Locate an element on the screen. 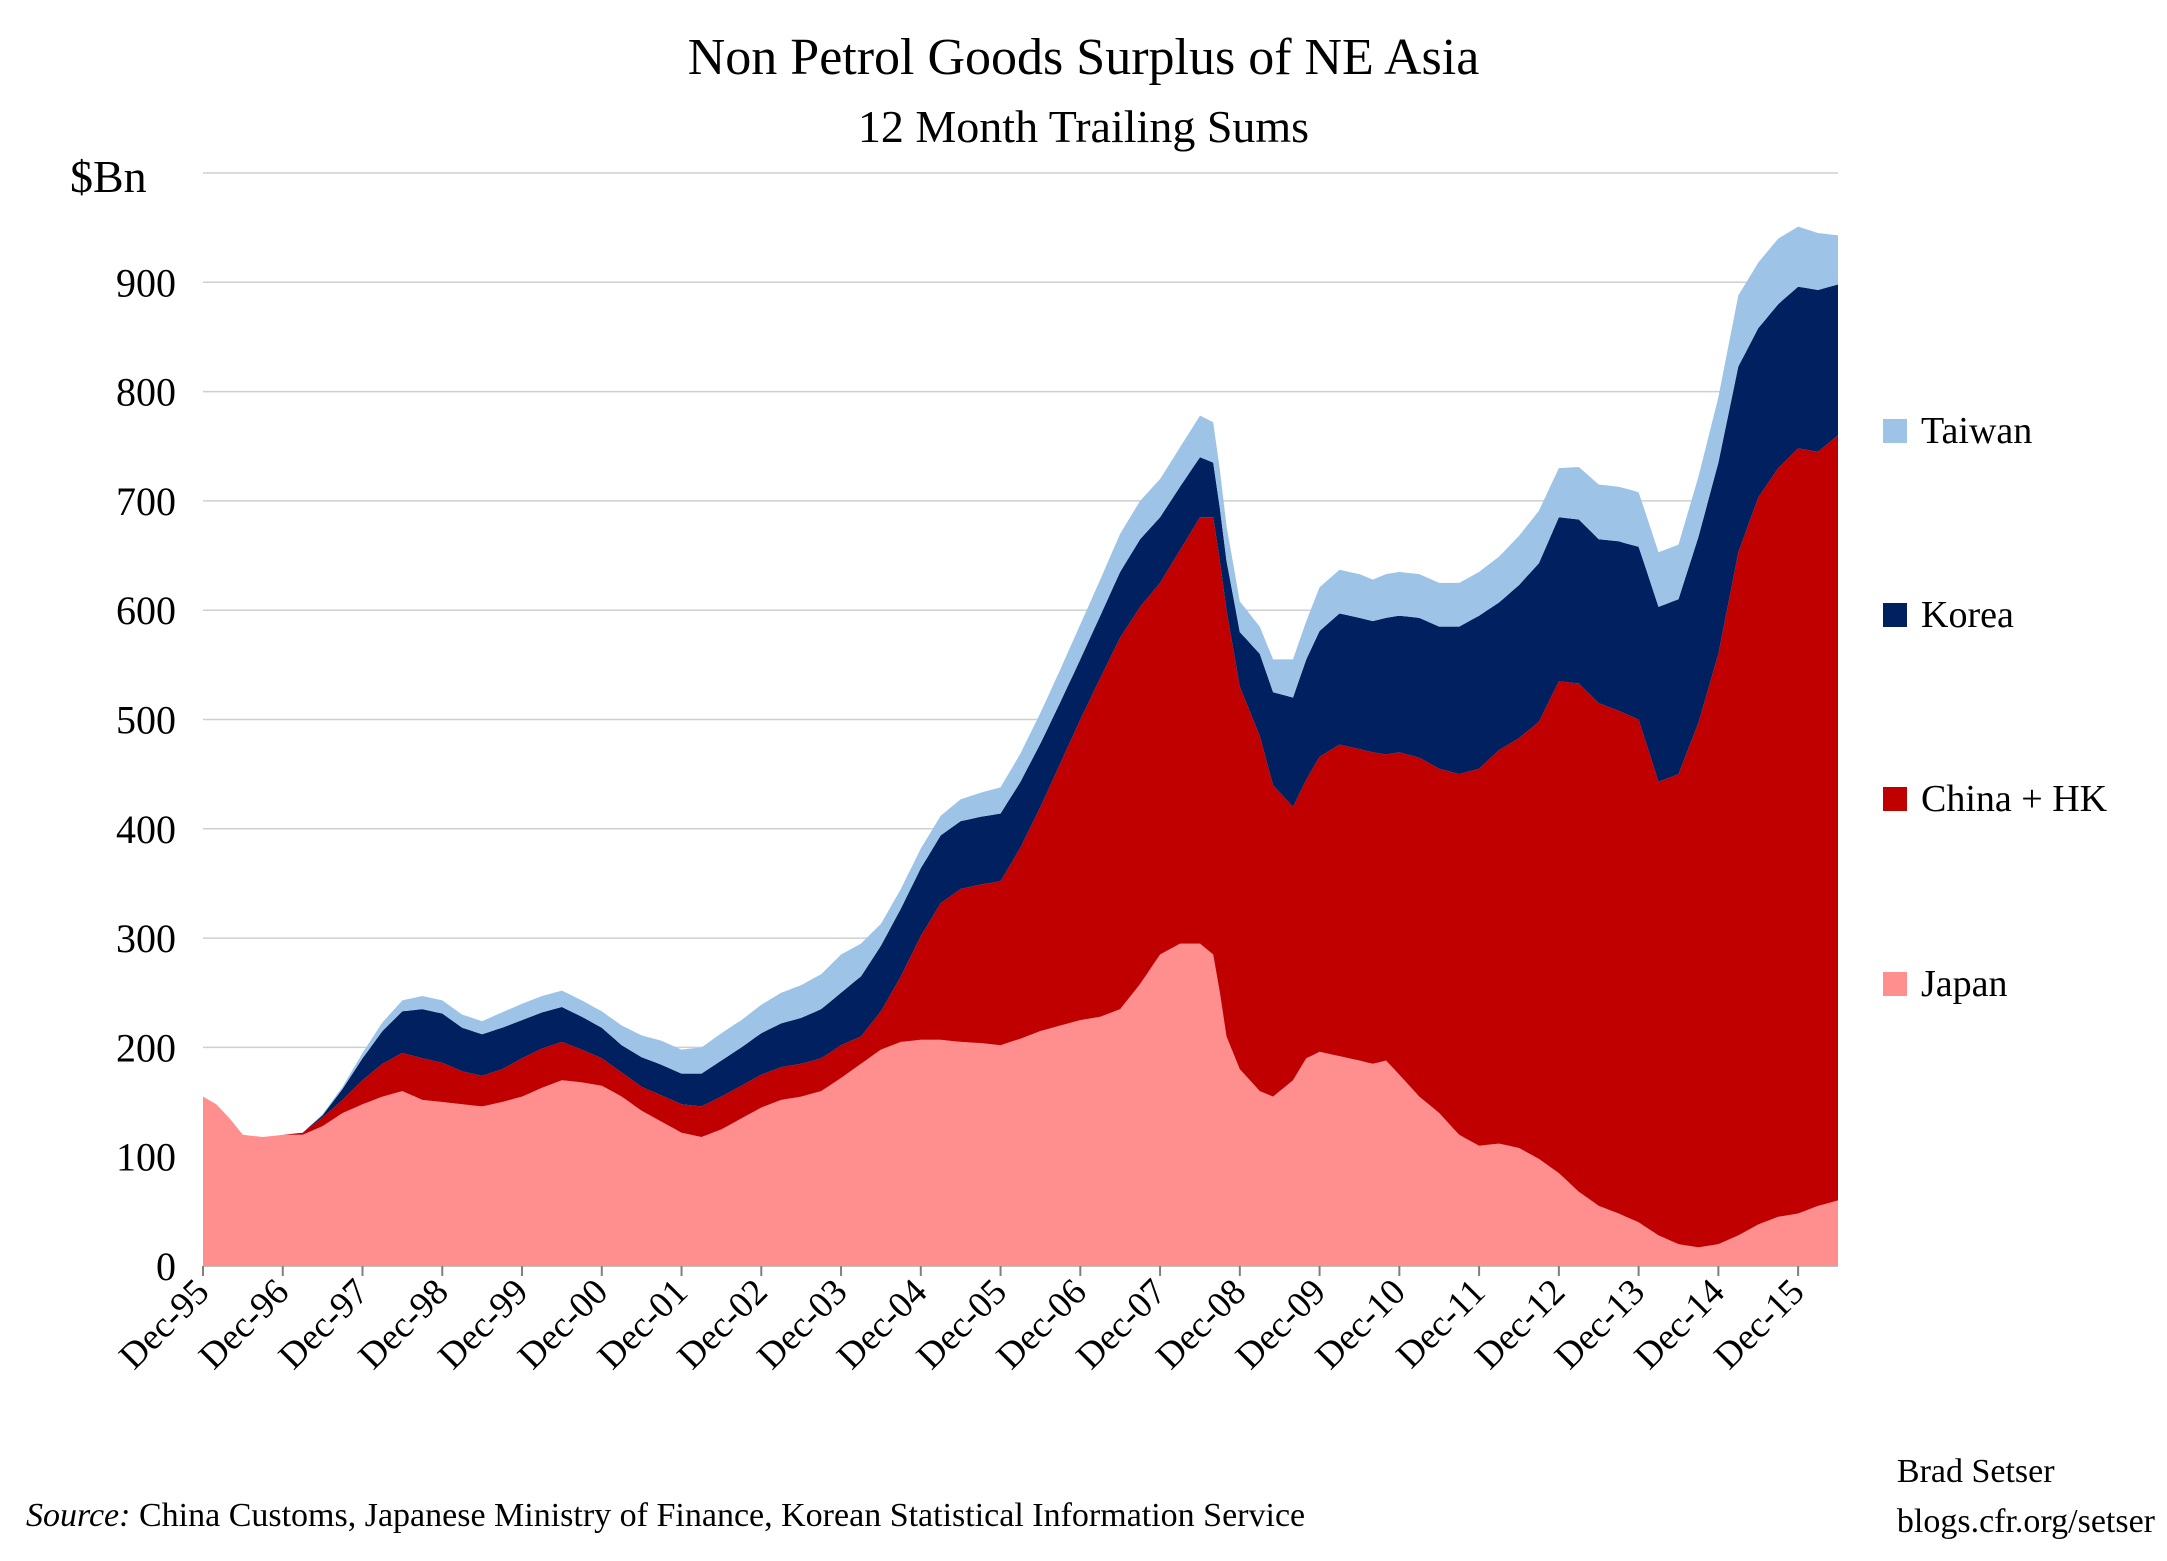 This screenshot has height=1561, width=2167. legend-swatch-japan is located at coordinates (1895, 984).